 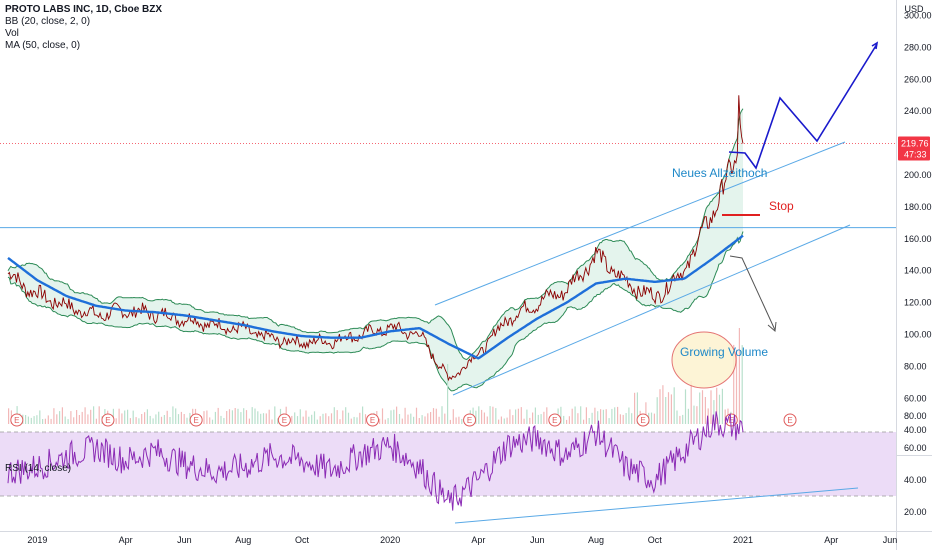 What do you see at coordinates (915, 430) in the screenshot?
I see `price-tick-label: 40.00` at bounding box center [915, 430].